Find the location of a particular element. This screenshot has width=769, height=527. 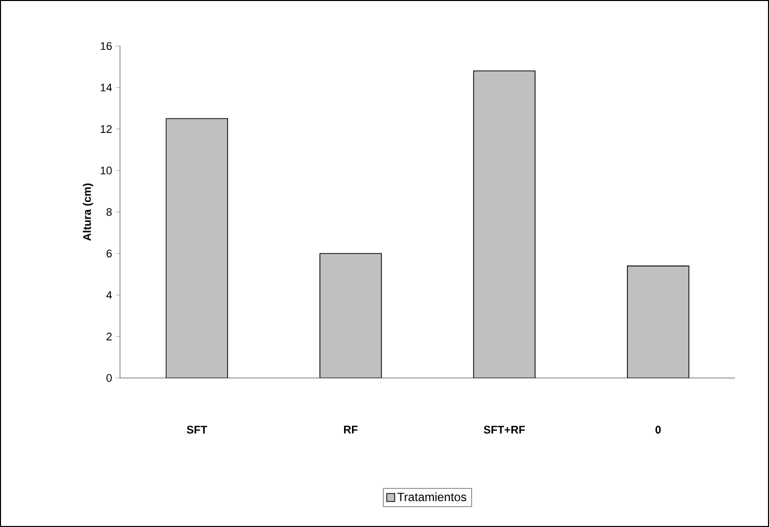

x-tick-label: SFT+RF is located at coordinates (504, 430).